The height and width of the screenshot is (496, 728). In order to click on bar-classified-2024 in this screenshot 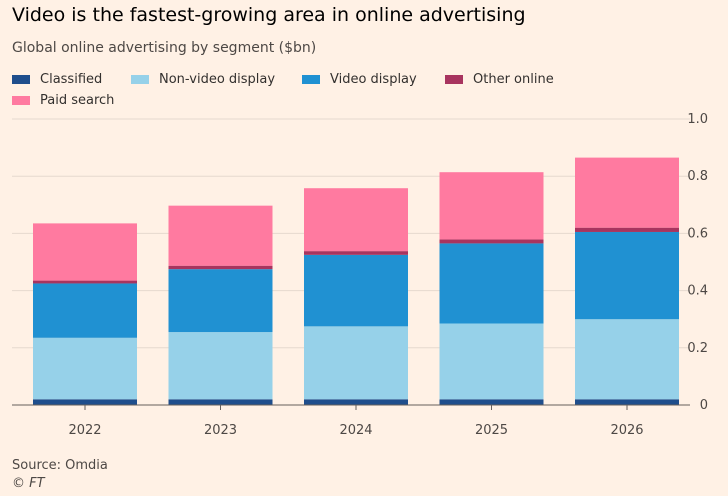, I will do `click(356, 402)`.